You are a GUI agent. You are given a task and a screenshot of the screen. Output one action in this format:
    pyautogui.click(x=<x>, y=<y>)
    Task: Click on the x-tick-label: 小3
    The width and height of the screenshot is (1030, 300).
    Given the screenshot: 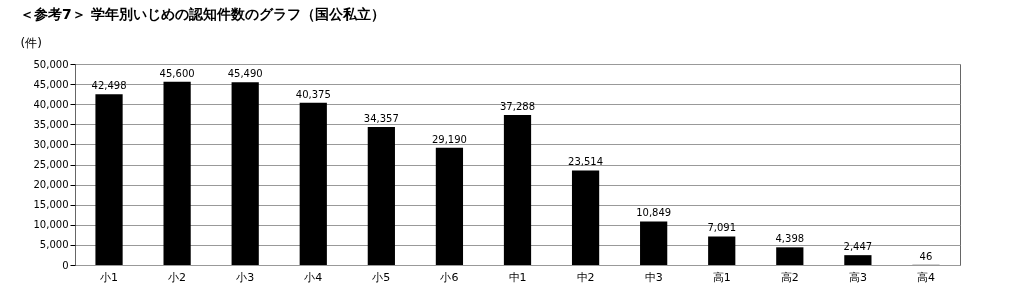 What is the action you would take?
    pyautogui.click(x=245, y=277)
    